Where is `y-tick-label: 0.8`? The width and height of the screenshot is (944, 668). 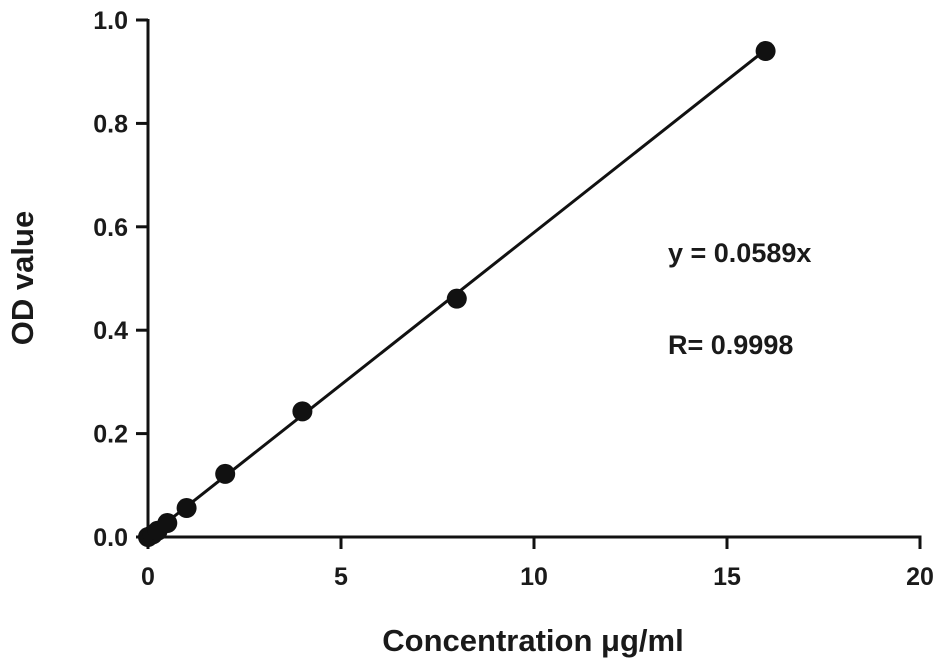
y-tick-label: 0.8 is located at coordinates (110, 124).